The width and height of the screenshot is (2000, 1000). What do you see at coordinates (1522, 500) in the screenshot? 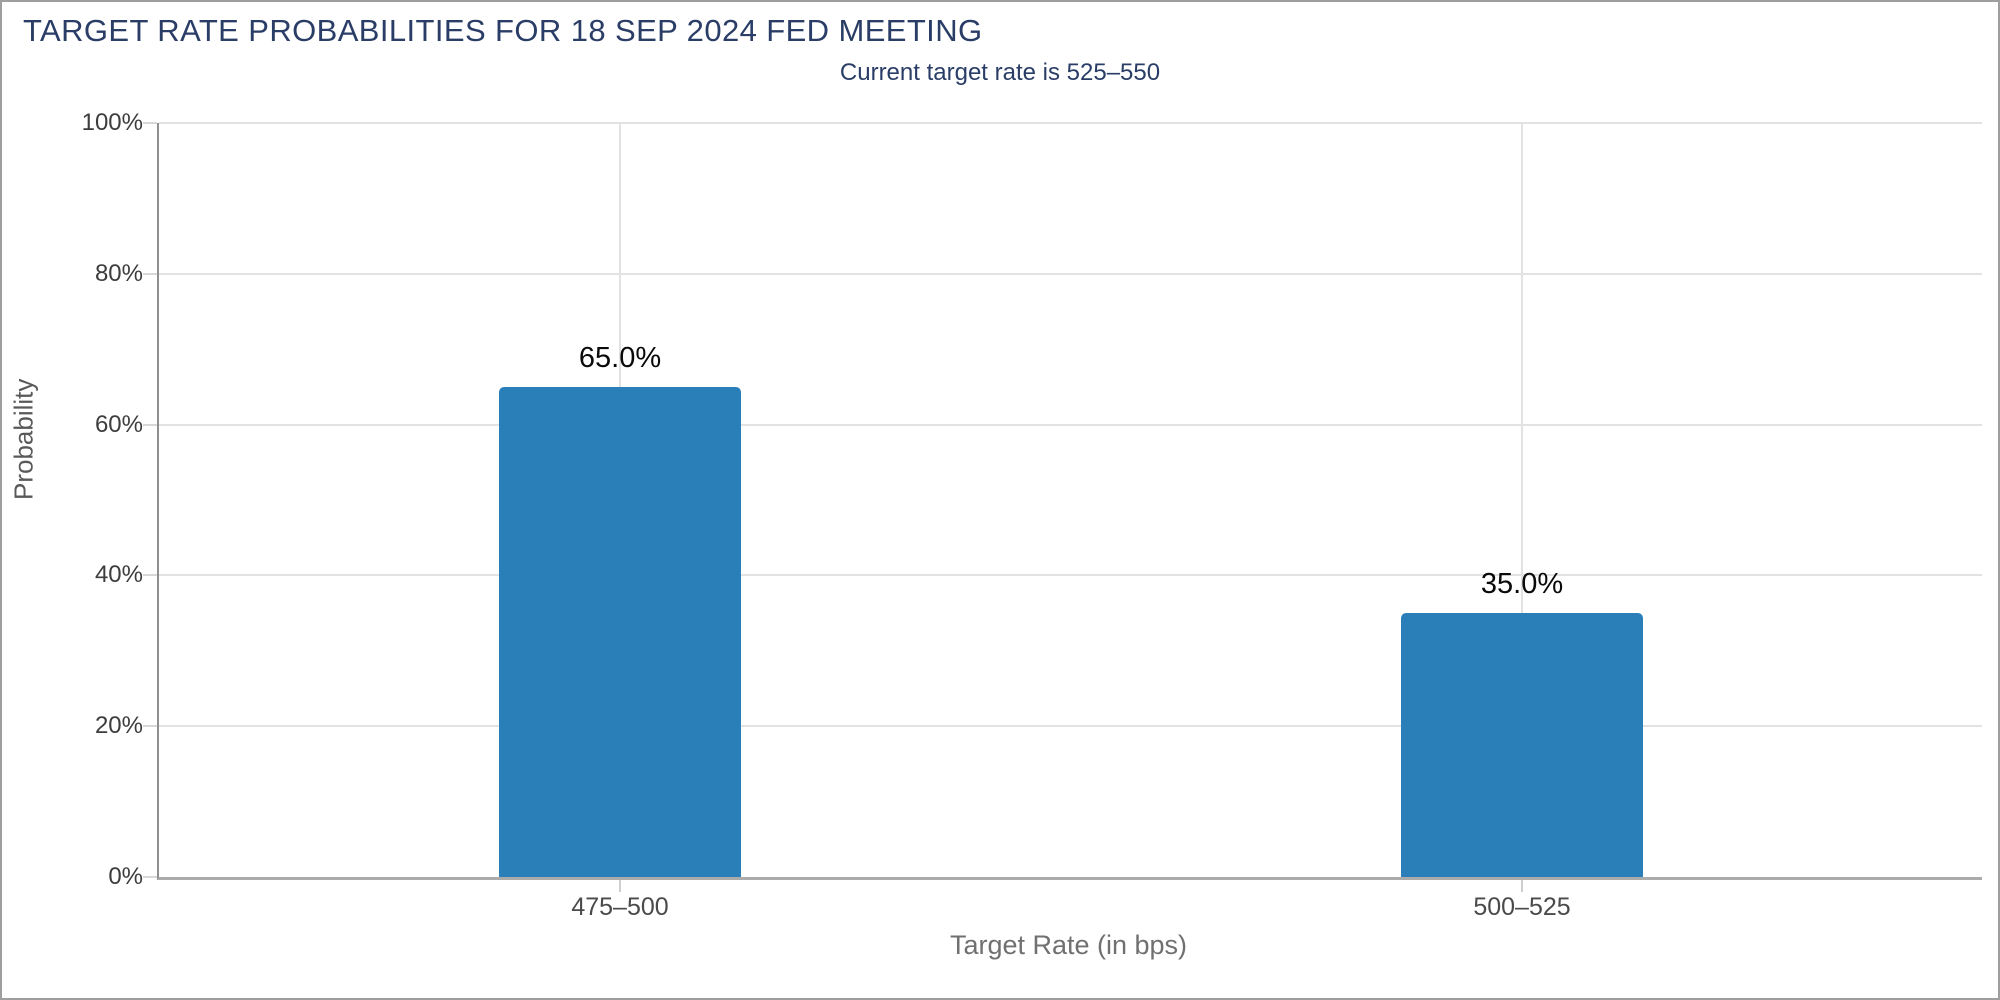
I see `category-gridline` at bounding box center [1522, 500].